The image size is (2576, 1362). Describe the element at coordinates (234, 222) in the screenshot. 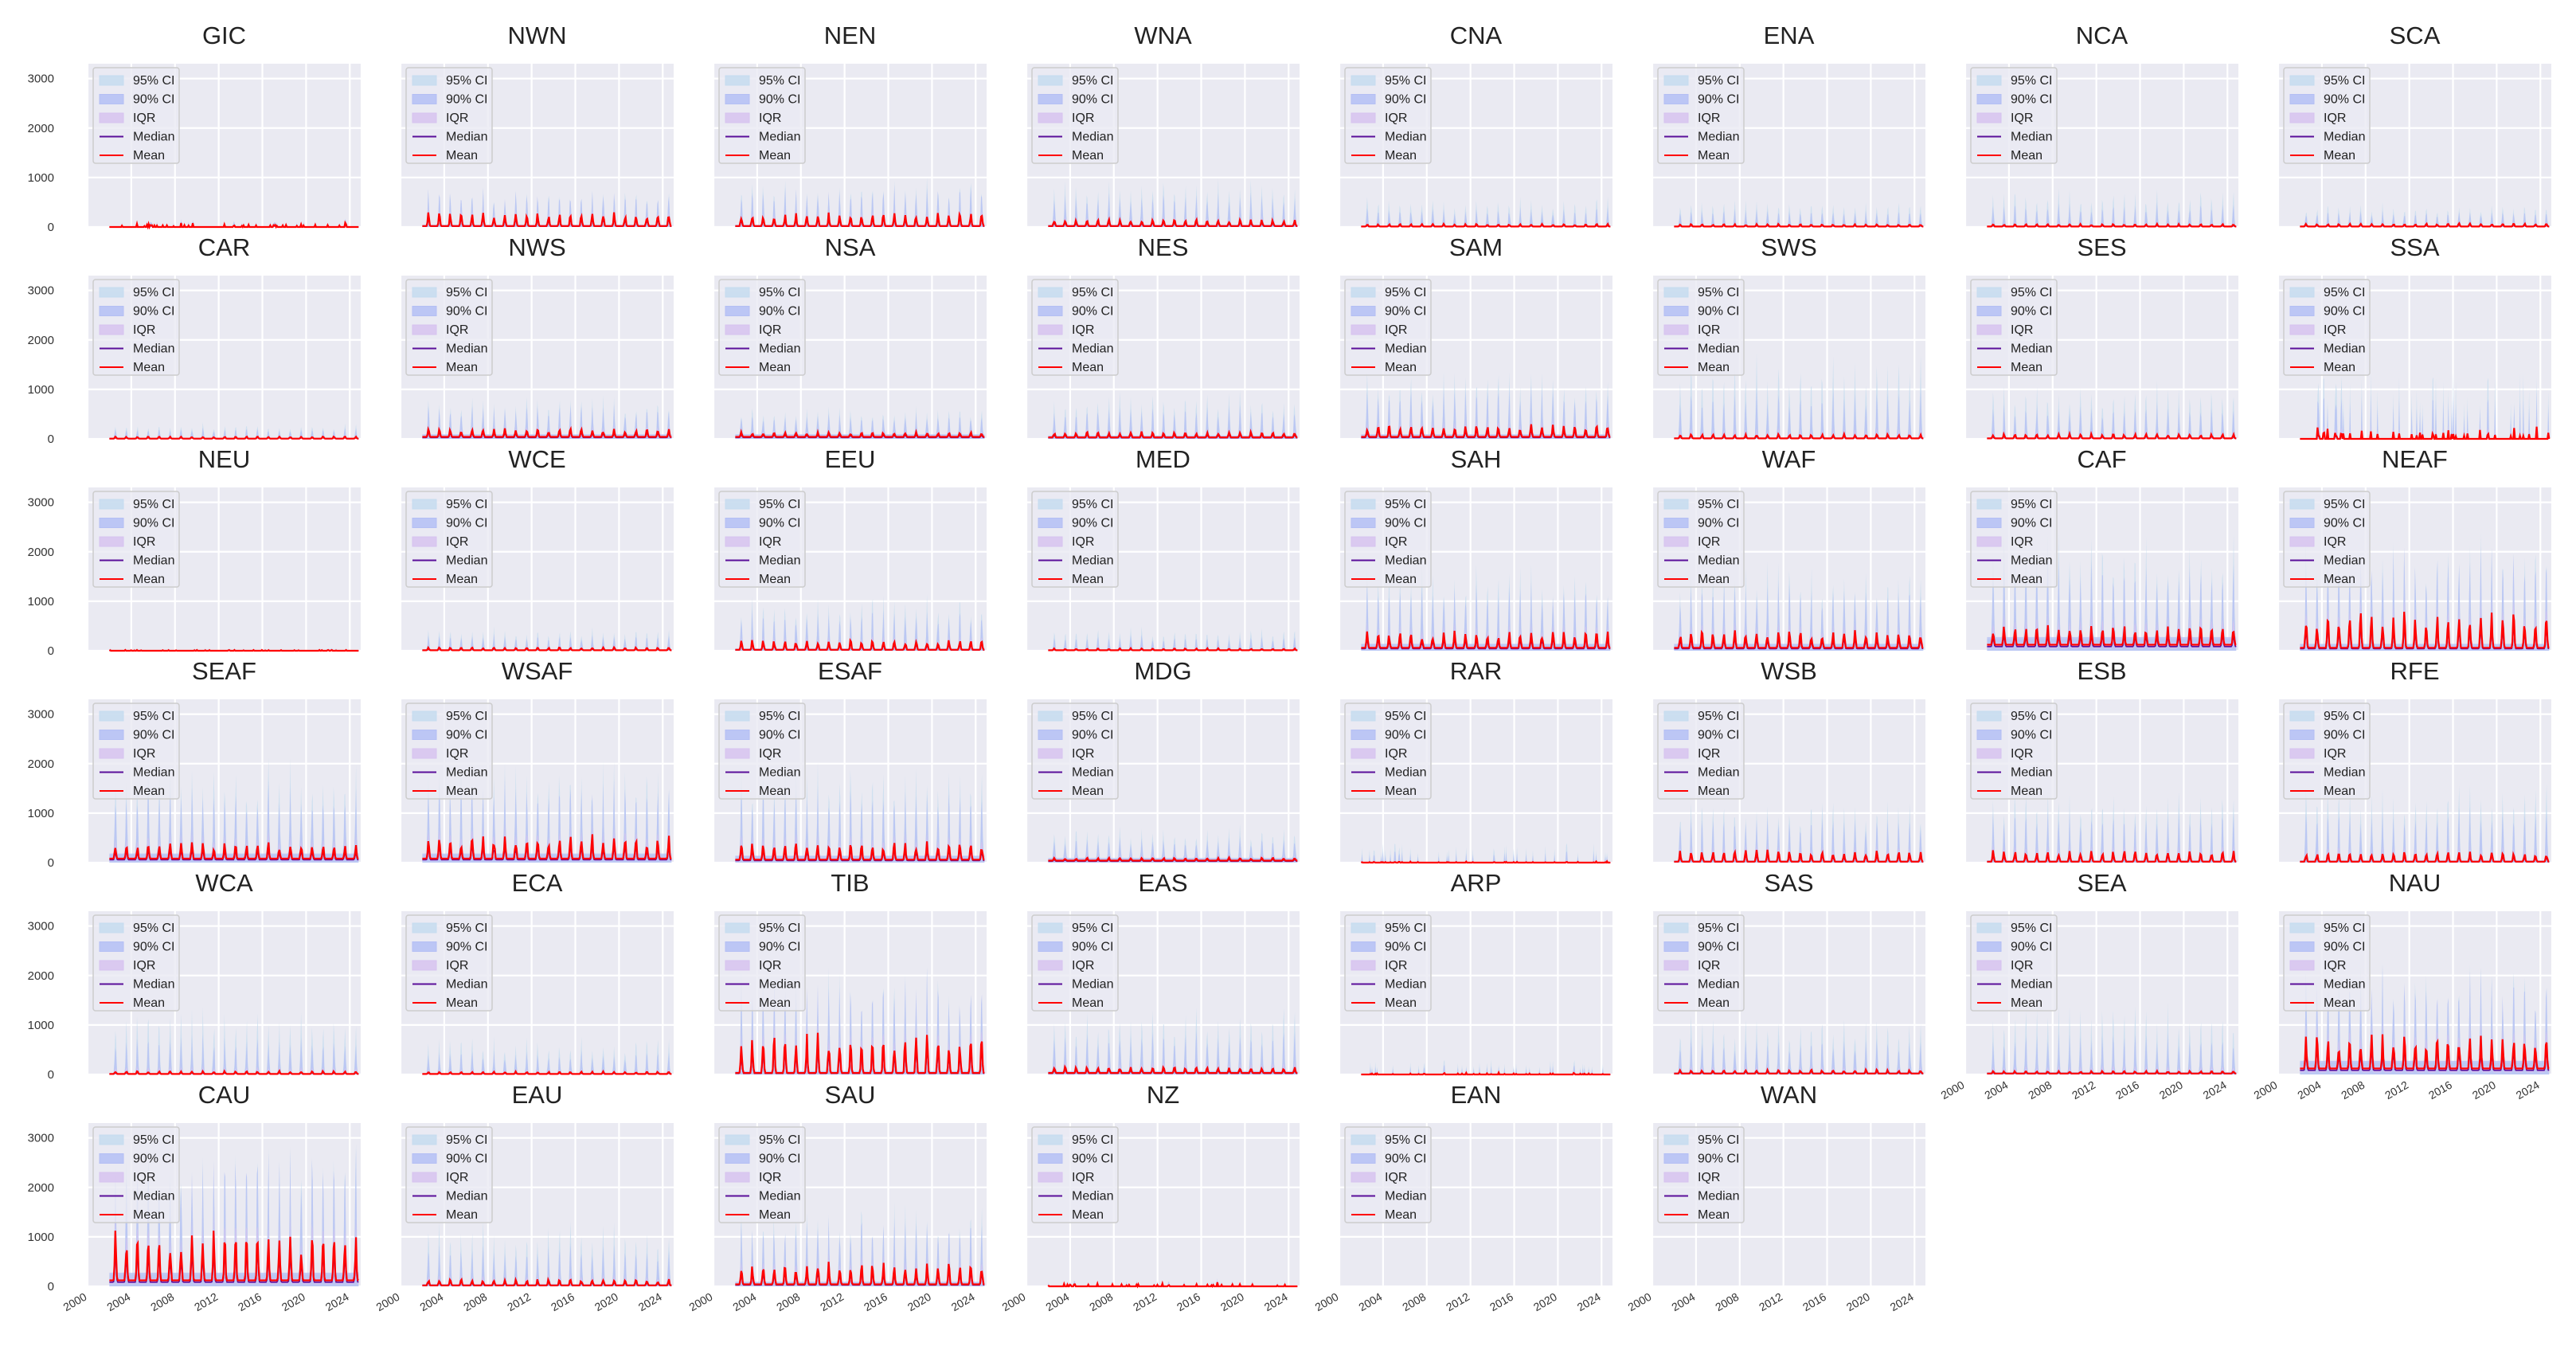

I see `ci90-band` at that location.